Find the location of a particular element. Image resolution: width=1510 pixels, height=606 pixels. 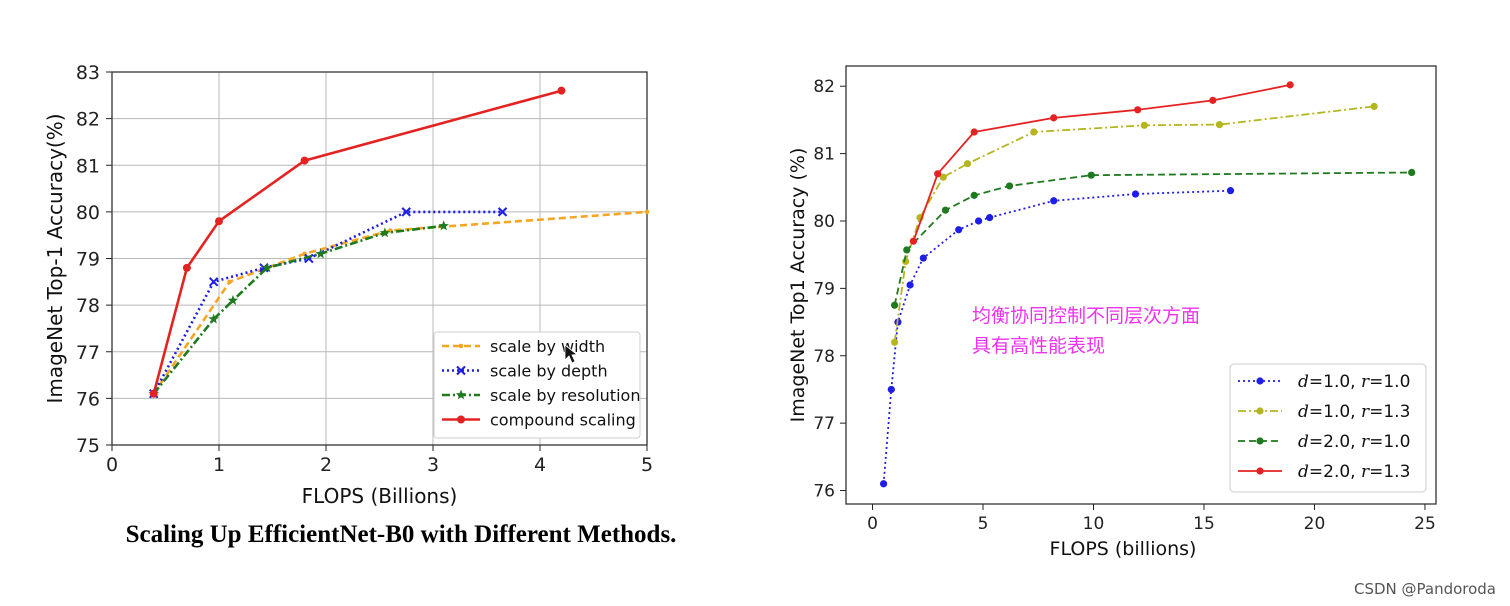

watermark-text: CSDN @Pandoroda is located at coordinates (1424, 589).